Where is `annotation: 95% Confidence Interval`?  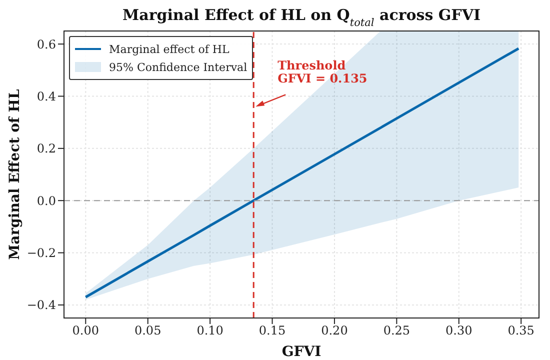 annotation: 95% Confidence Interval is located at coordinates (178, 67).